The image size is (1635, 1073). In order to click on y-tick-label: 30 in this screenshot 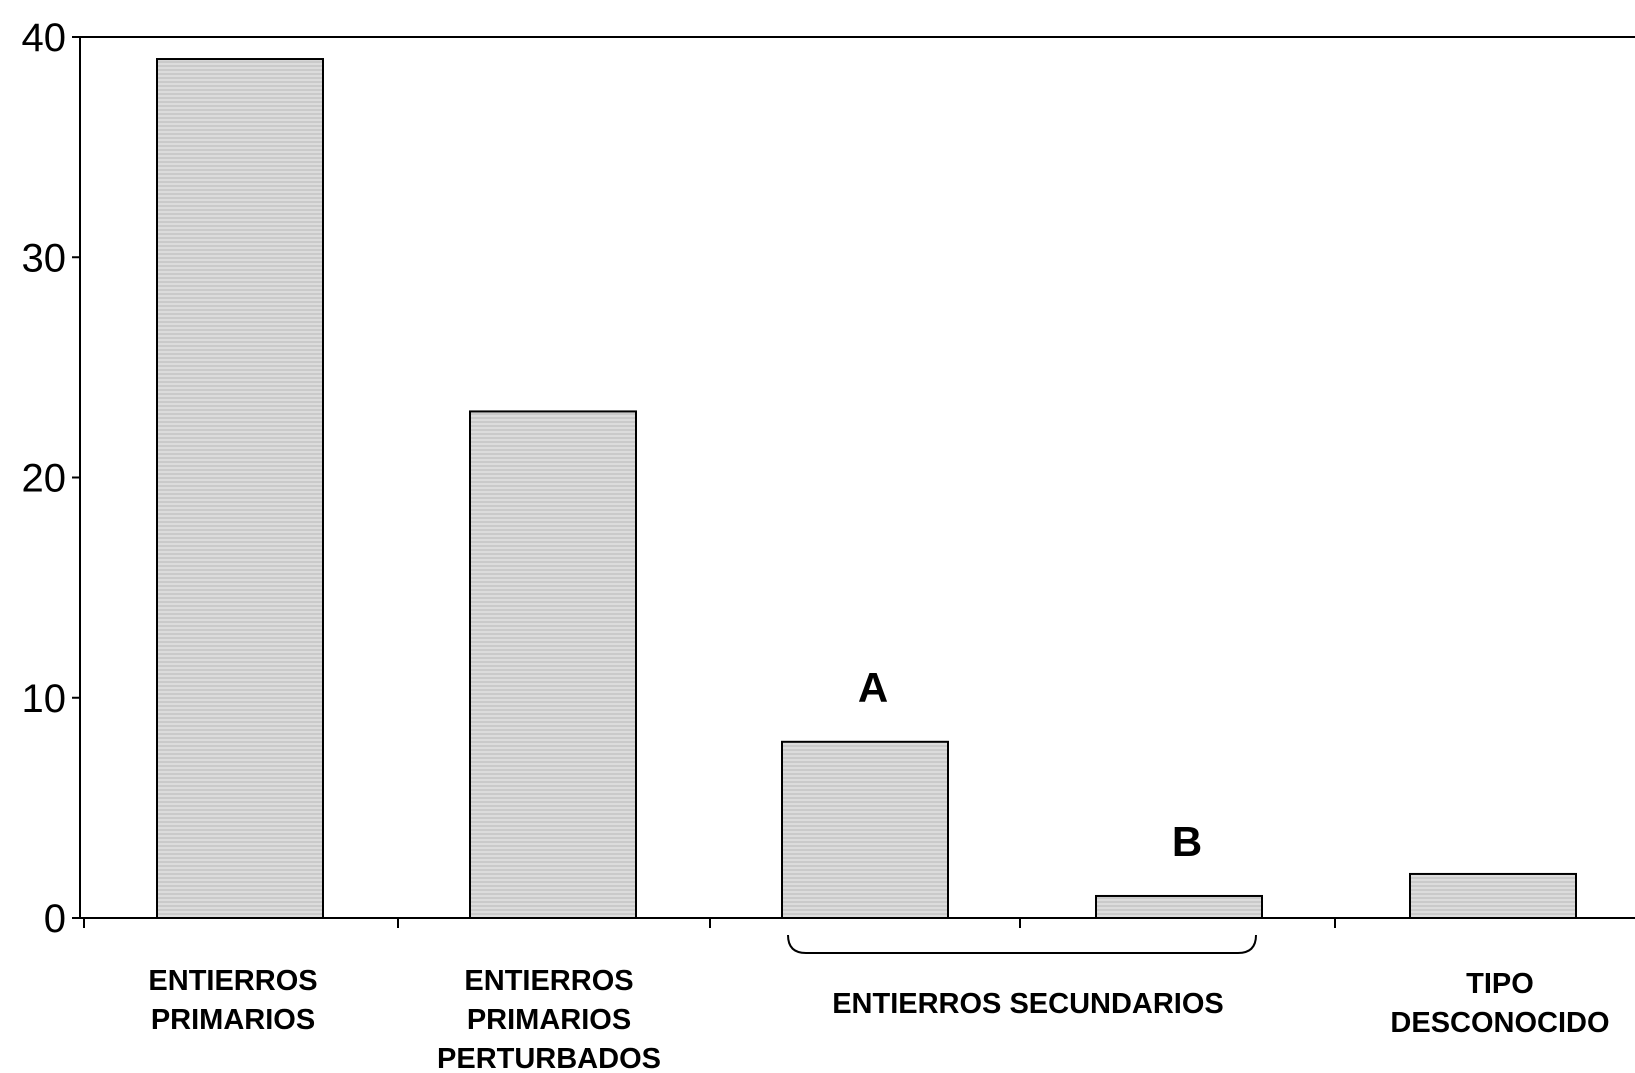, I will do `click(44, 258)`.